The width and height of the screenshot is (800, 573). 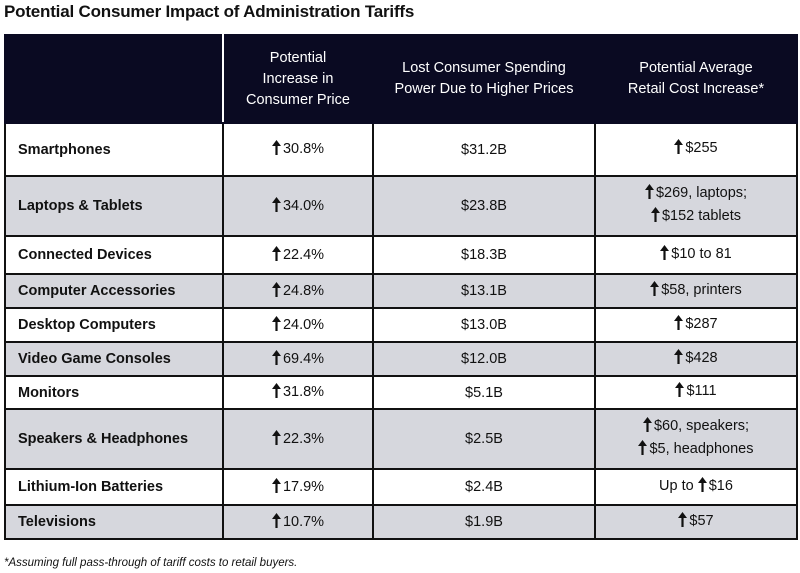 What do you see at coordinates (701, 216) in the screenshot?
I see `retail-cost-value: $152 tablets` at bounding box center [701, 216].